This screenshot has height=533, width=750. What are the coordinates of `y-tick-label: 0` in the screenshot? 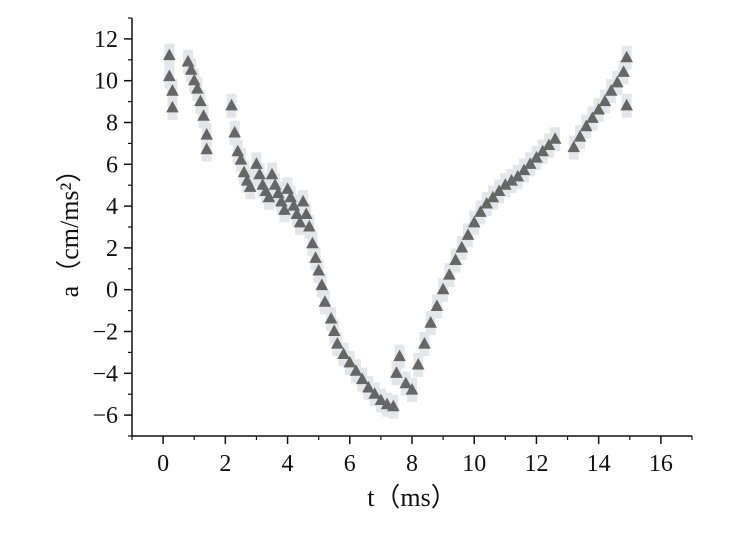 It's located at (112, 291).